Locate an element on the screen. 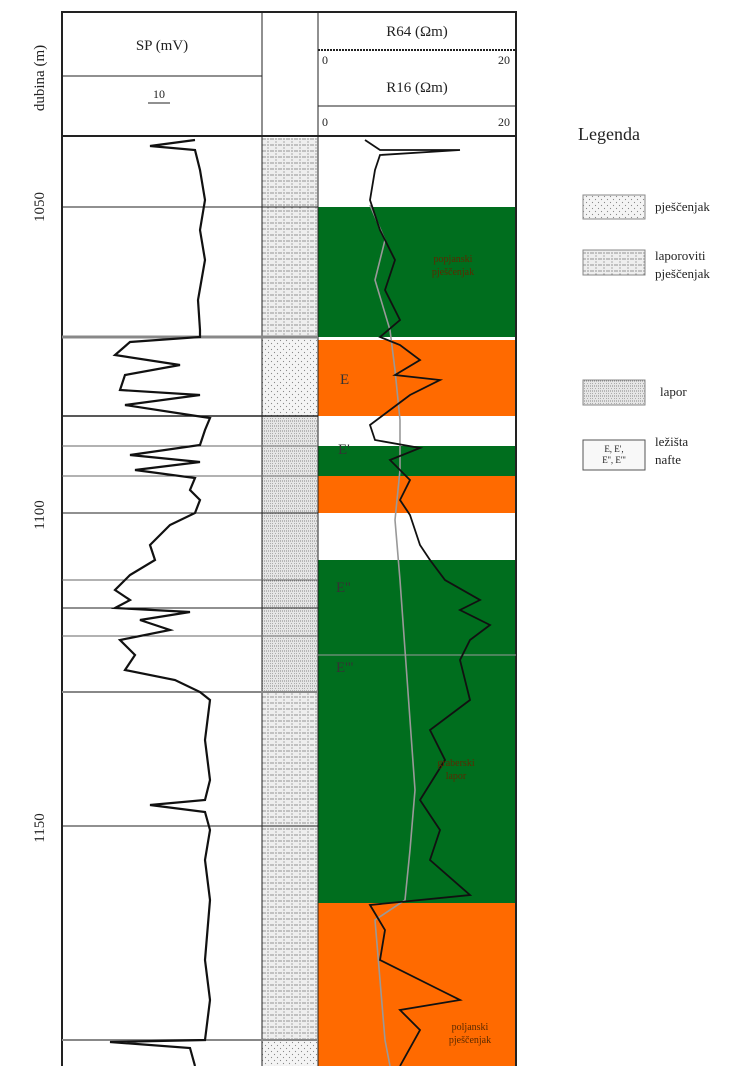 This screenshot has height=1066, width=737. zone-label: E'' is located at coordinates (343, 588).